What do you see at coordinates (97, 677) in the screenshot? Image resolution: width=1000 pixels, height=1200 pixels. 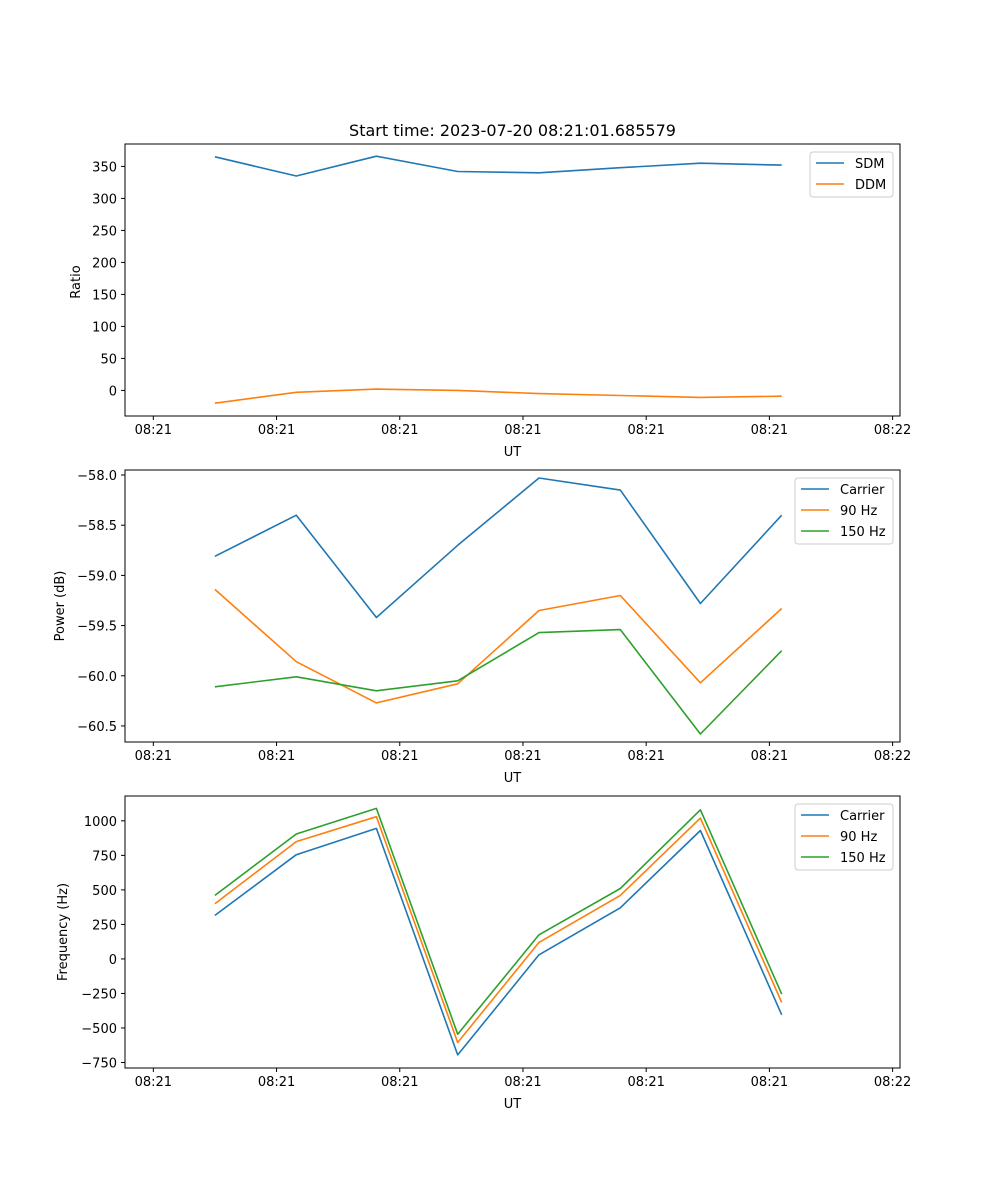 I see `y-tick-label: −60.0` at bounding box center [97, 677].